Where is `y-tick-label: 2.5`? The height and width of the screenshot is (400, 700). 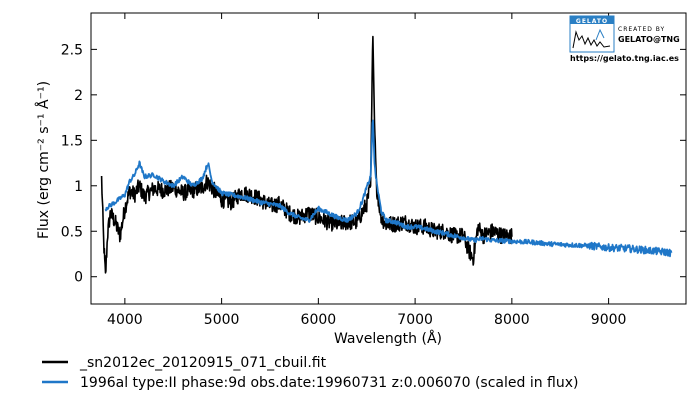
y-tick-label: 2.5 is located at coordinates (72, 50).